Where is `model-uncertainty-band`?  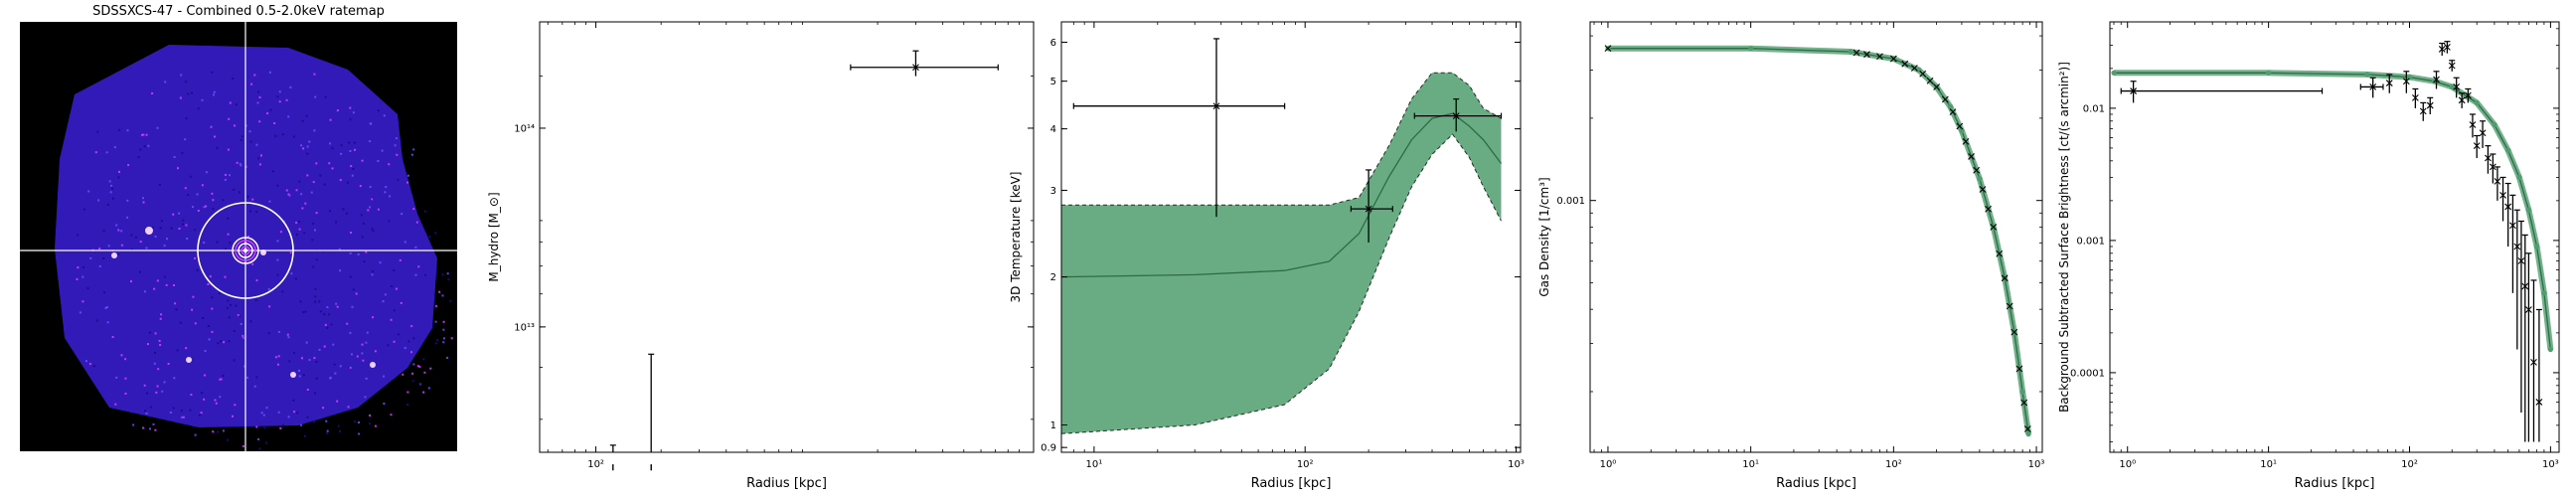 model-uncertainty-band is located at coordinates (1281, 253).